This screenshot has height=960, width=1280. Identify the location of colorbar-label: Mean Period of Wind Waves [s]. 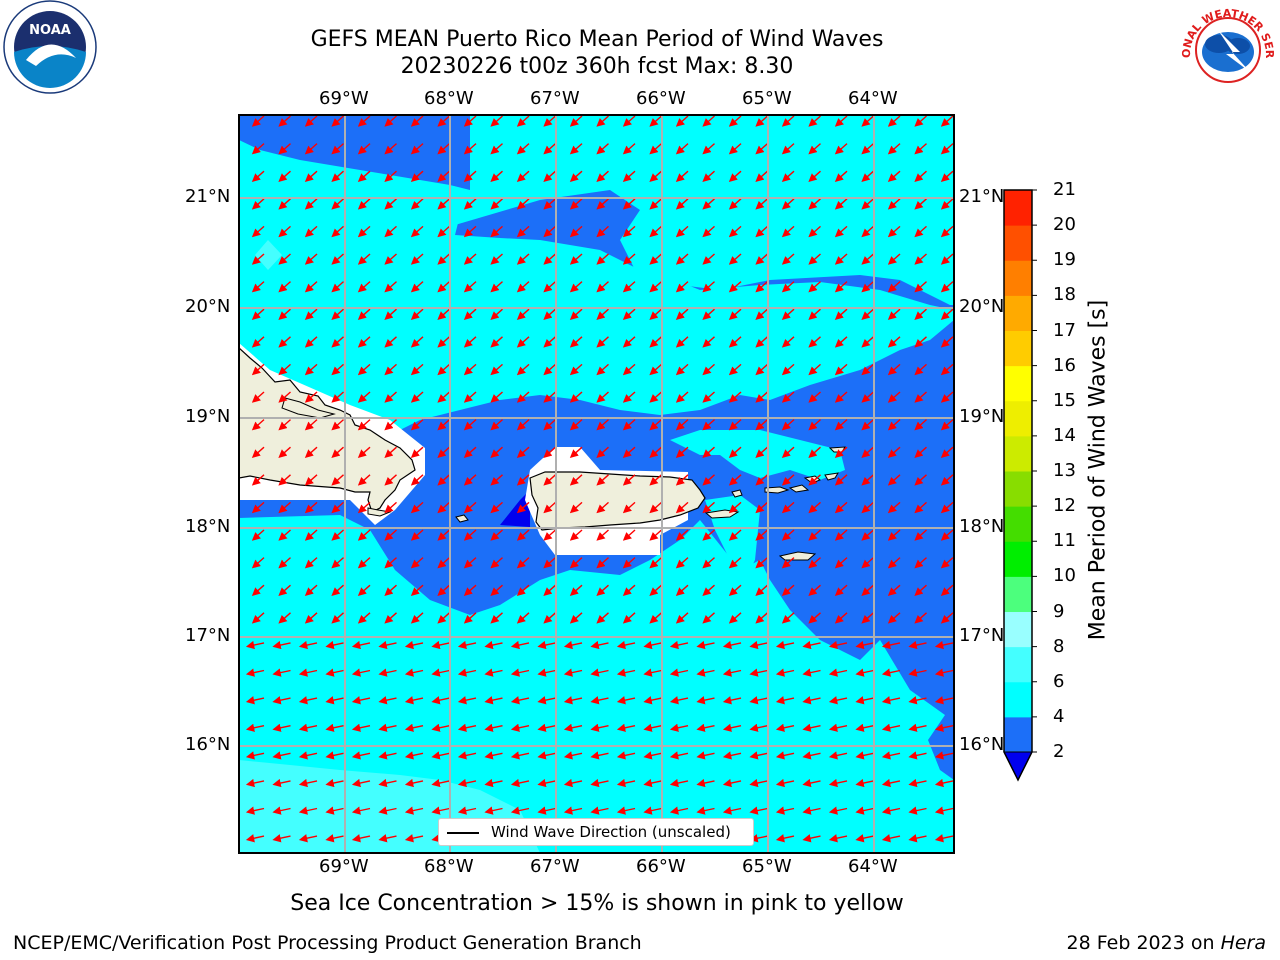
(1098, 470).